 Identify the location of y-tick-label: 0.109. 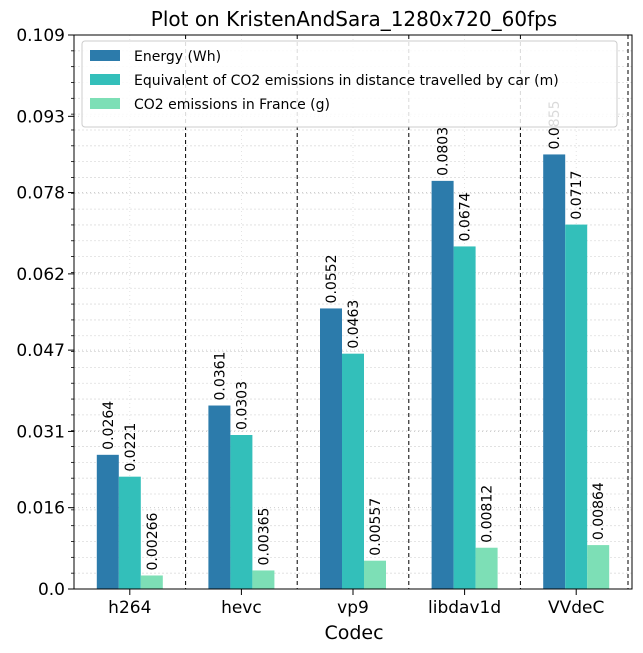
(40, 36).